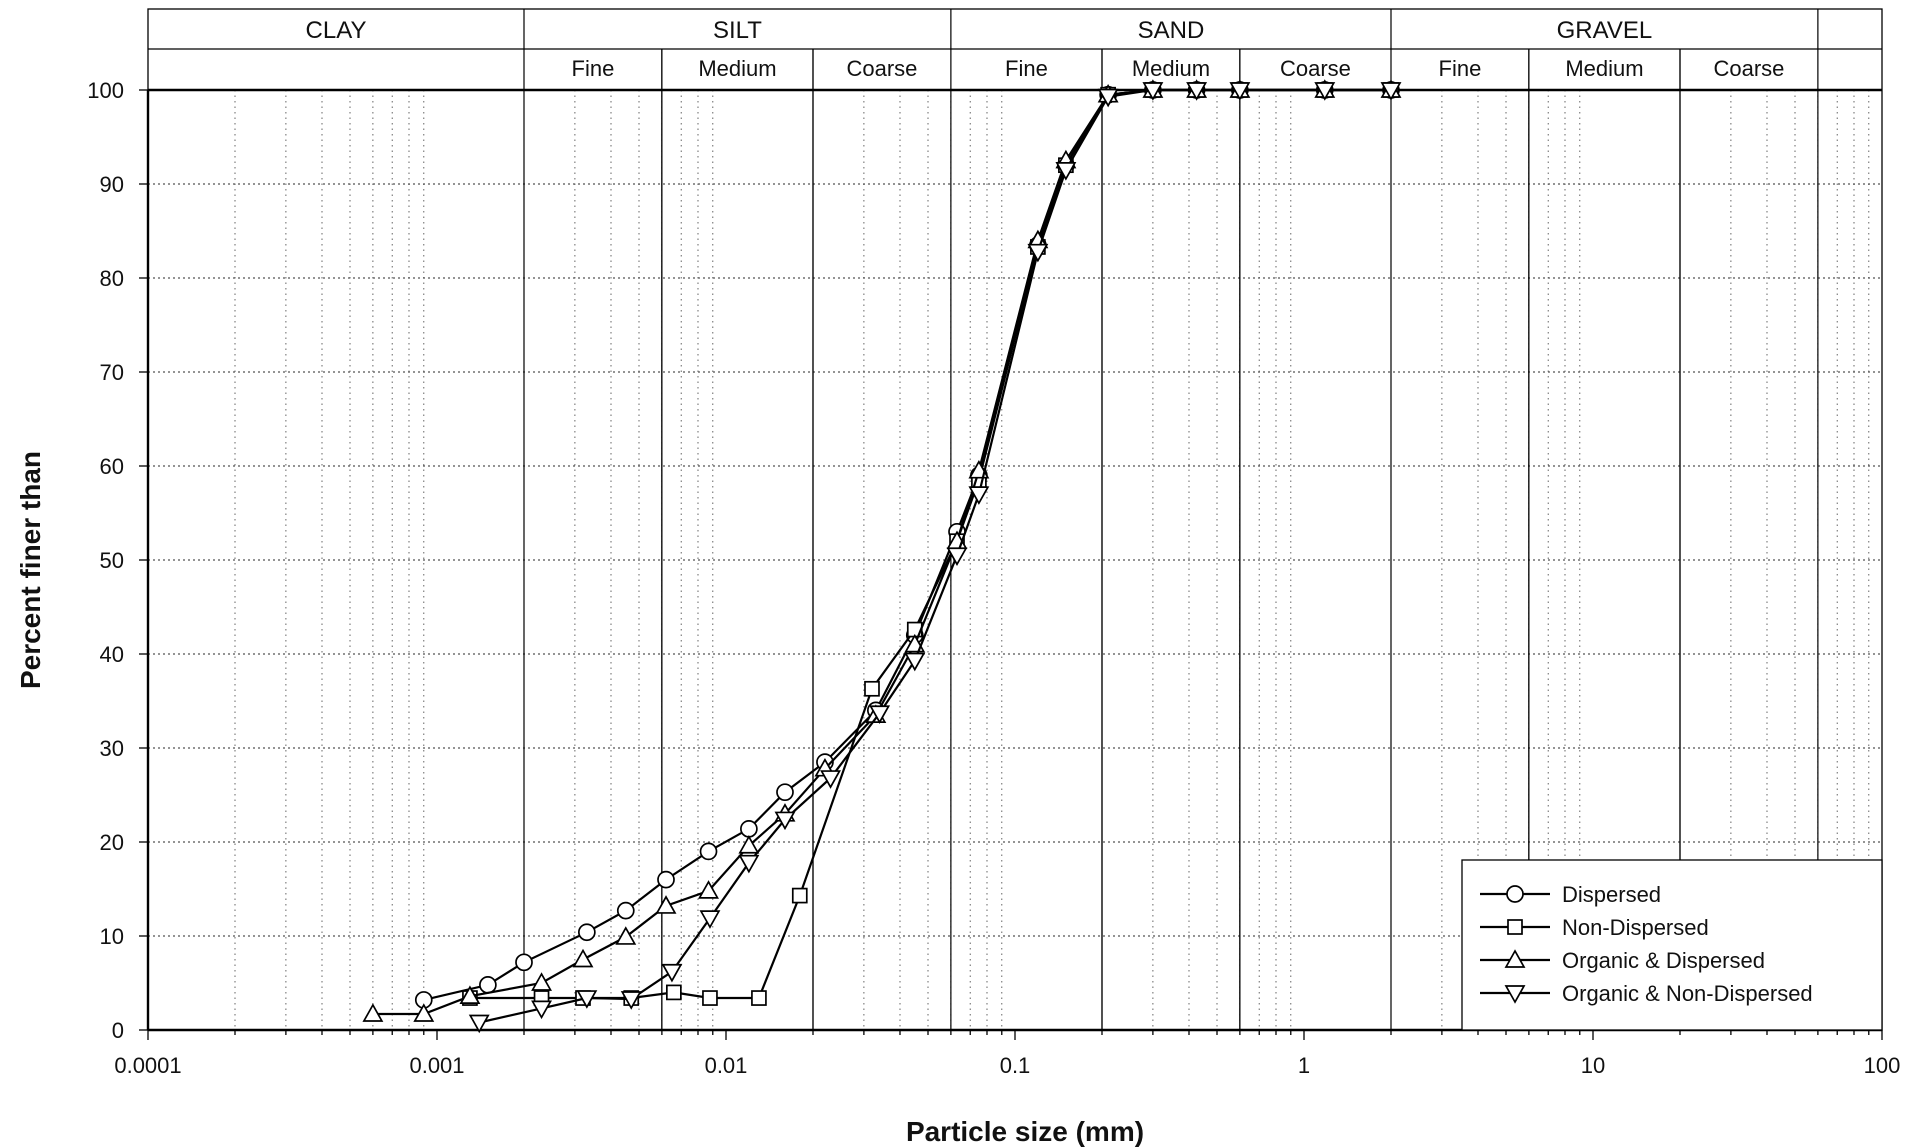 This screenshot has height=1148, width=1913. What do you see at coordinates (105, 90) in the screenshot?
I see `y-tick-label: 100` at bounding box center [105, 90].